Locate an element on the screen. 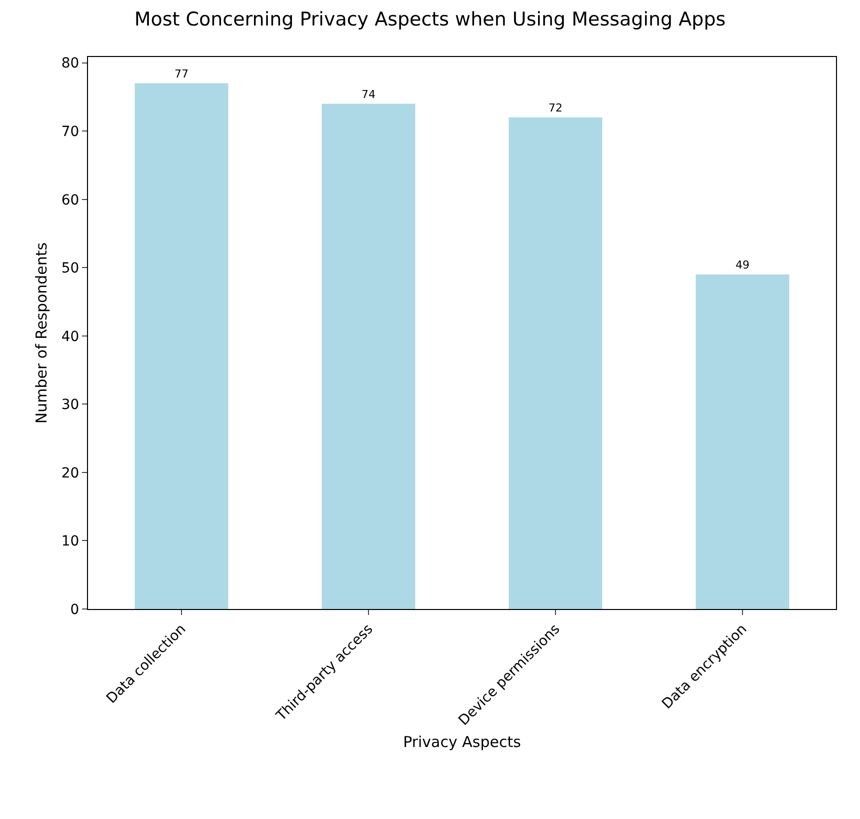  y-tick-label: 40 is located at coordinates (70, 336).